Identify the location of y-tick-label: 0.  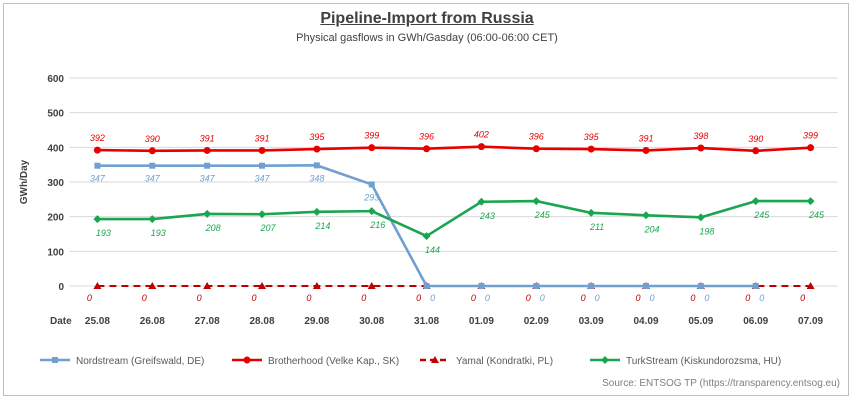
(61, 287).